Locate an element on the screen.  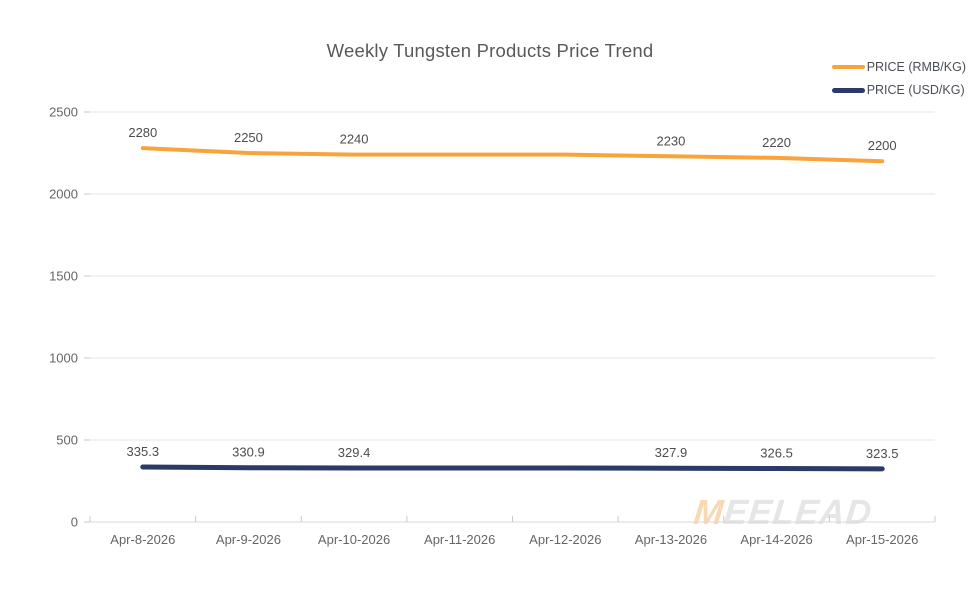
data-label: 329.4 is located at coordinates (354, 452).